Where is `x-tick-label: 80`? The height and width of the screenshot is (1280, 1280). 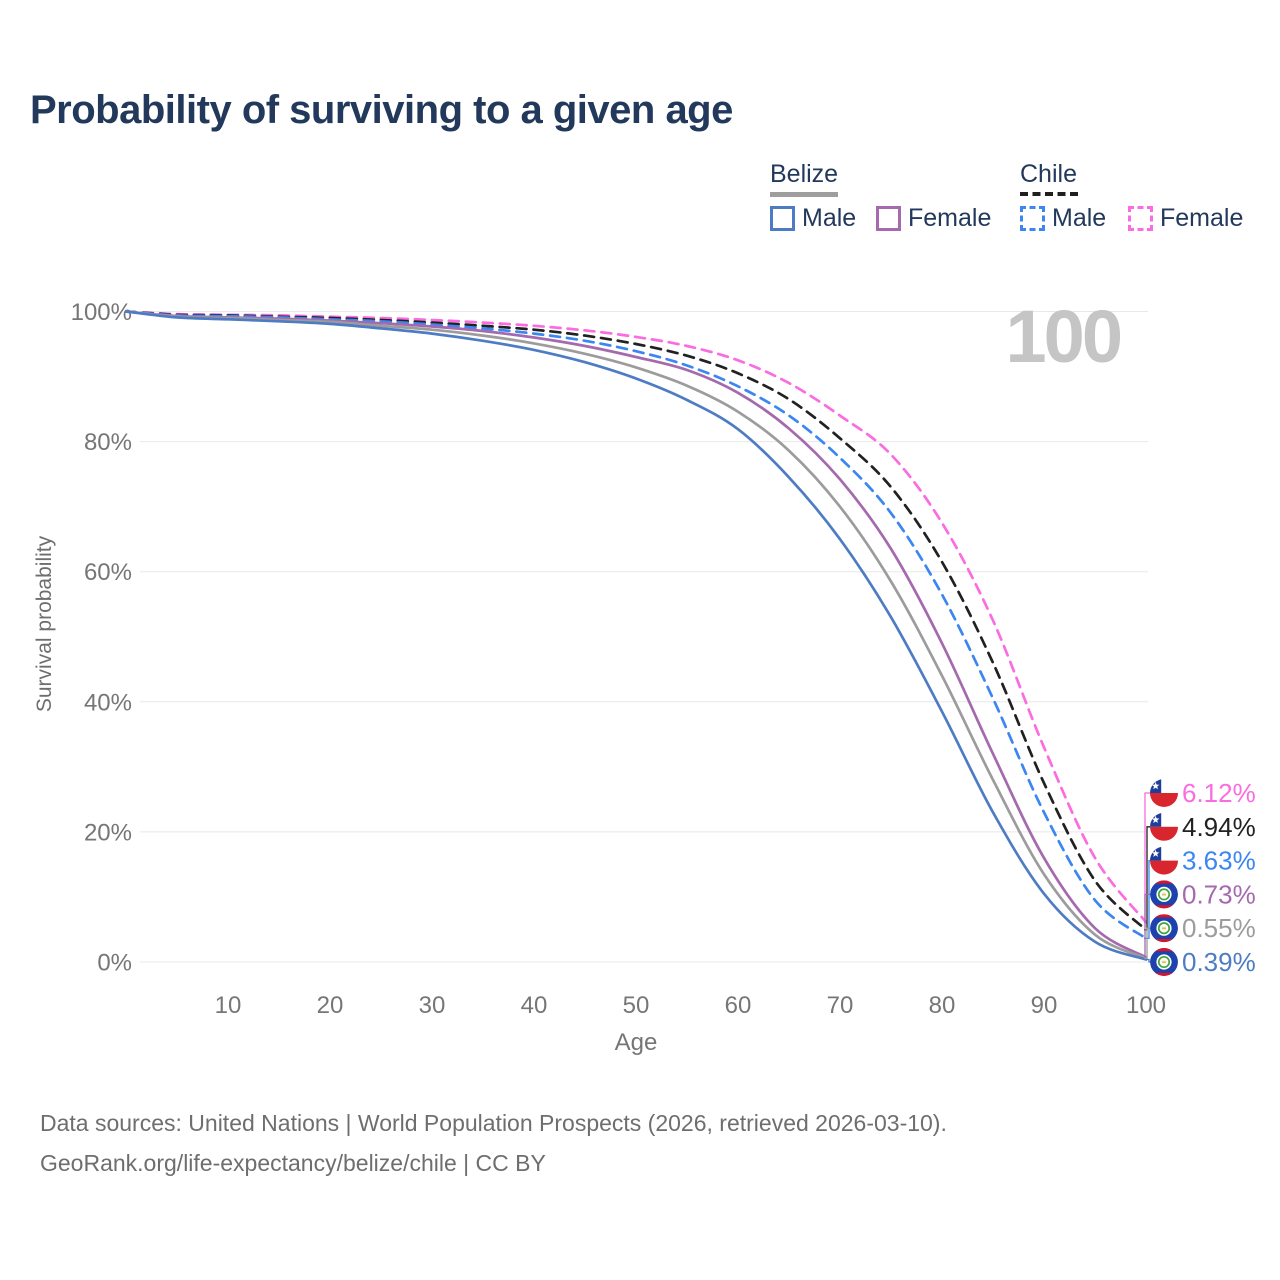
x-tick-label: 80 is located at coordinates (942, 1005).